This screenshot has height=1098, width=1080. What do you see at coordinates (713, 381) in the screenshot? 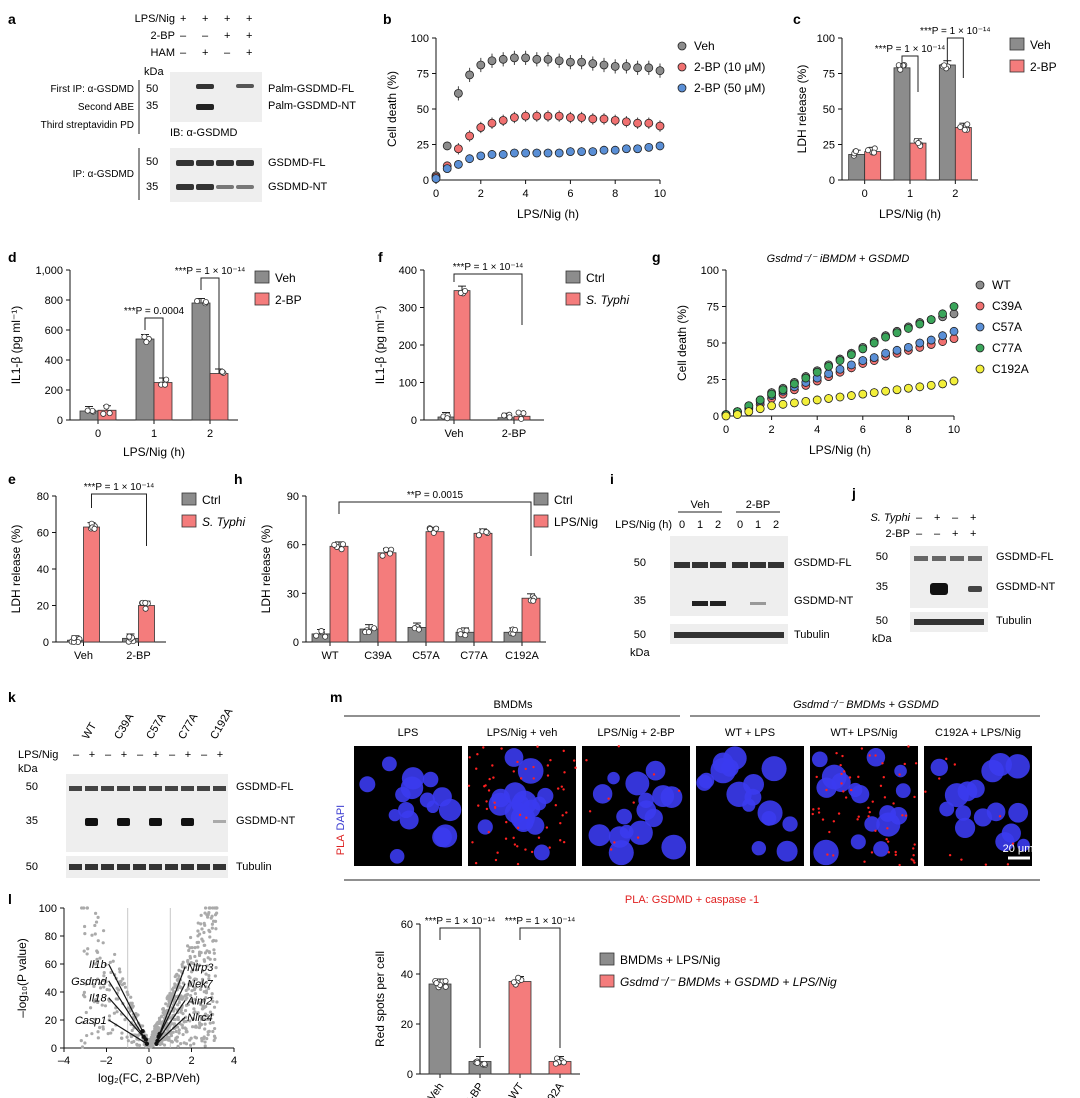
I see `y-tick-label: 25` at bounding box center [713, 381].